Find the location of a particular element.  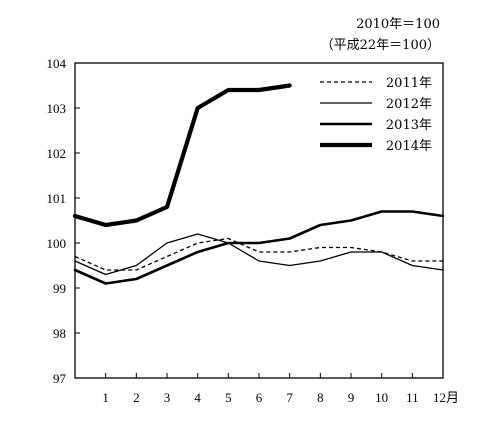

y-tick-label: 99 is located at coordinates (59, 288).